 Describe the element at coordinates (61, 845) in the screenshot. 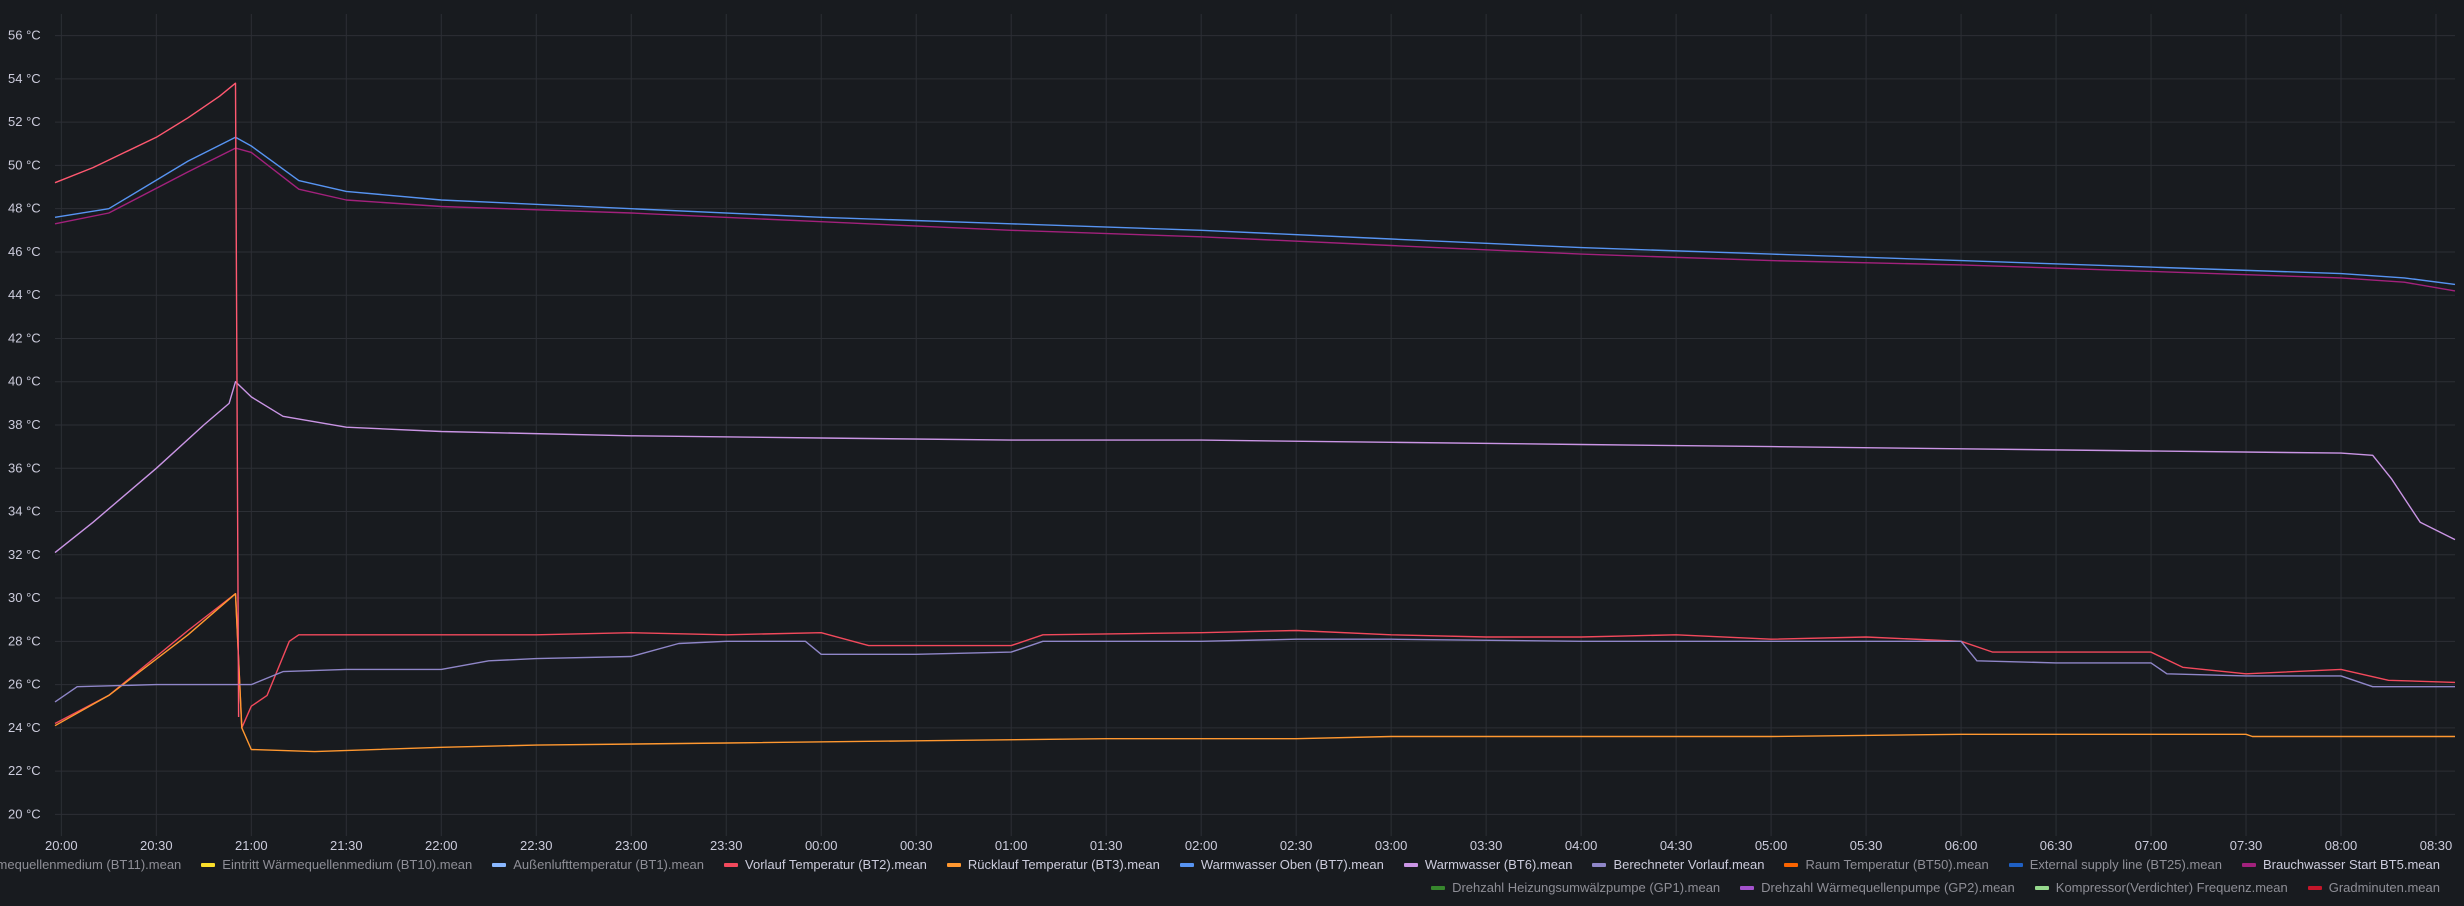

I see `x-tick-label: 20:00` at that location.